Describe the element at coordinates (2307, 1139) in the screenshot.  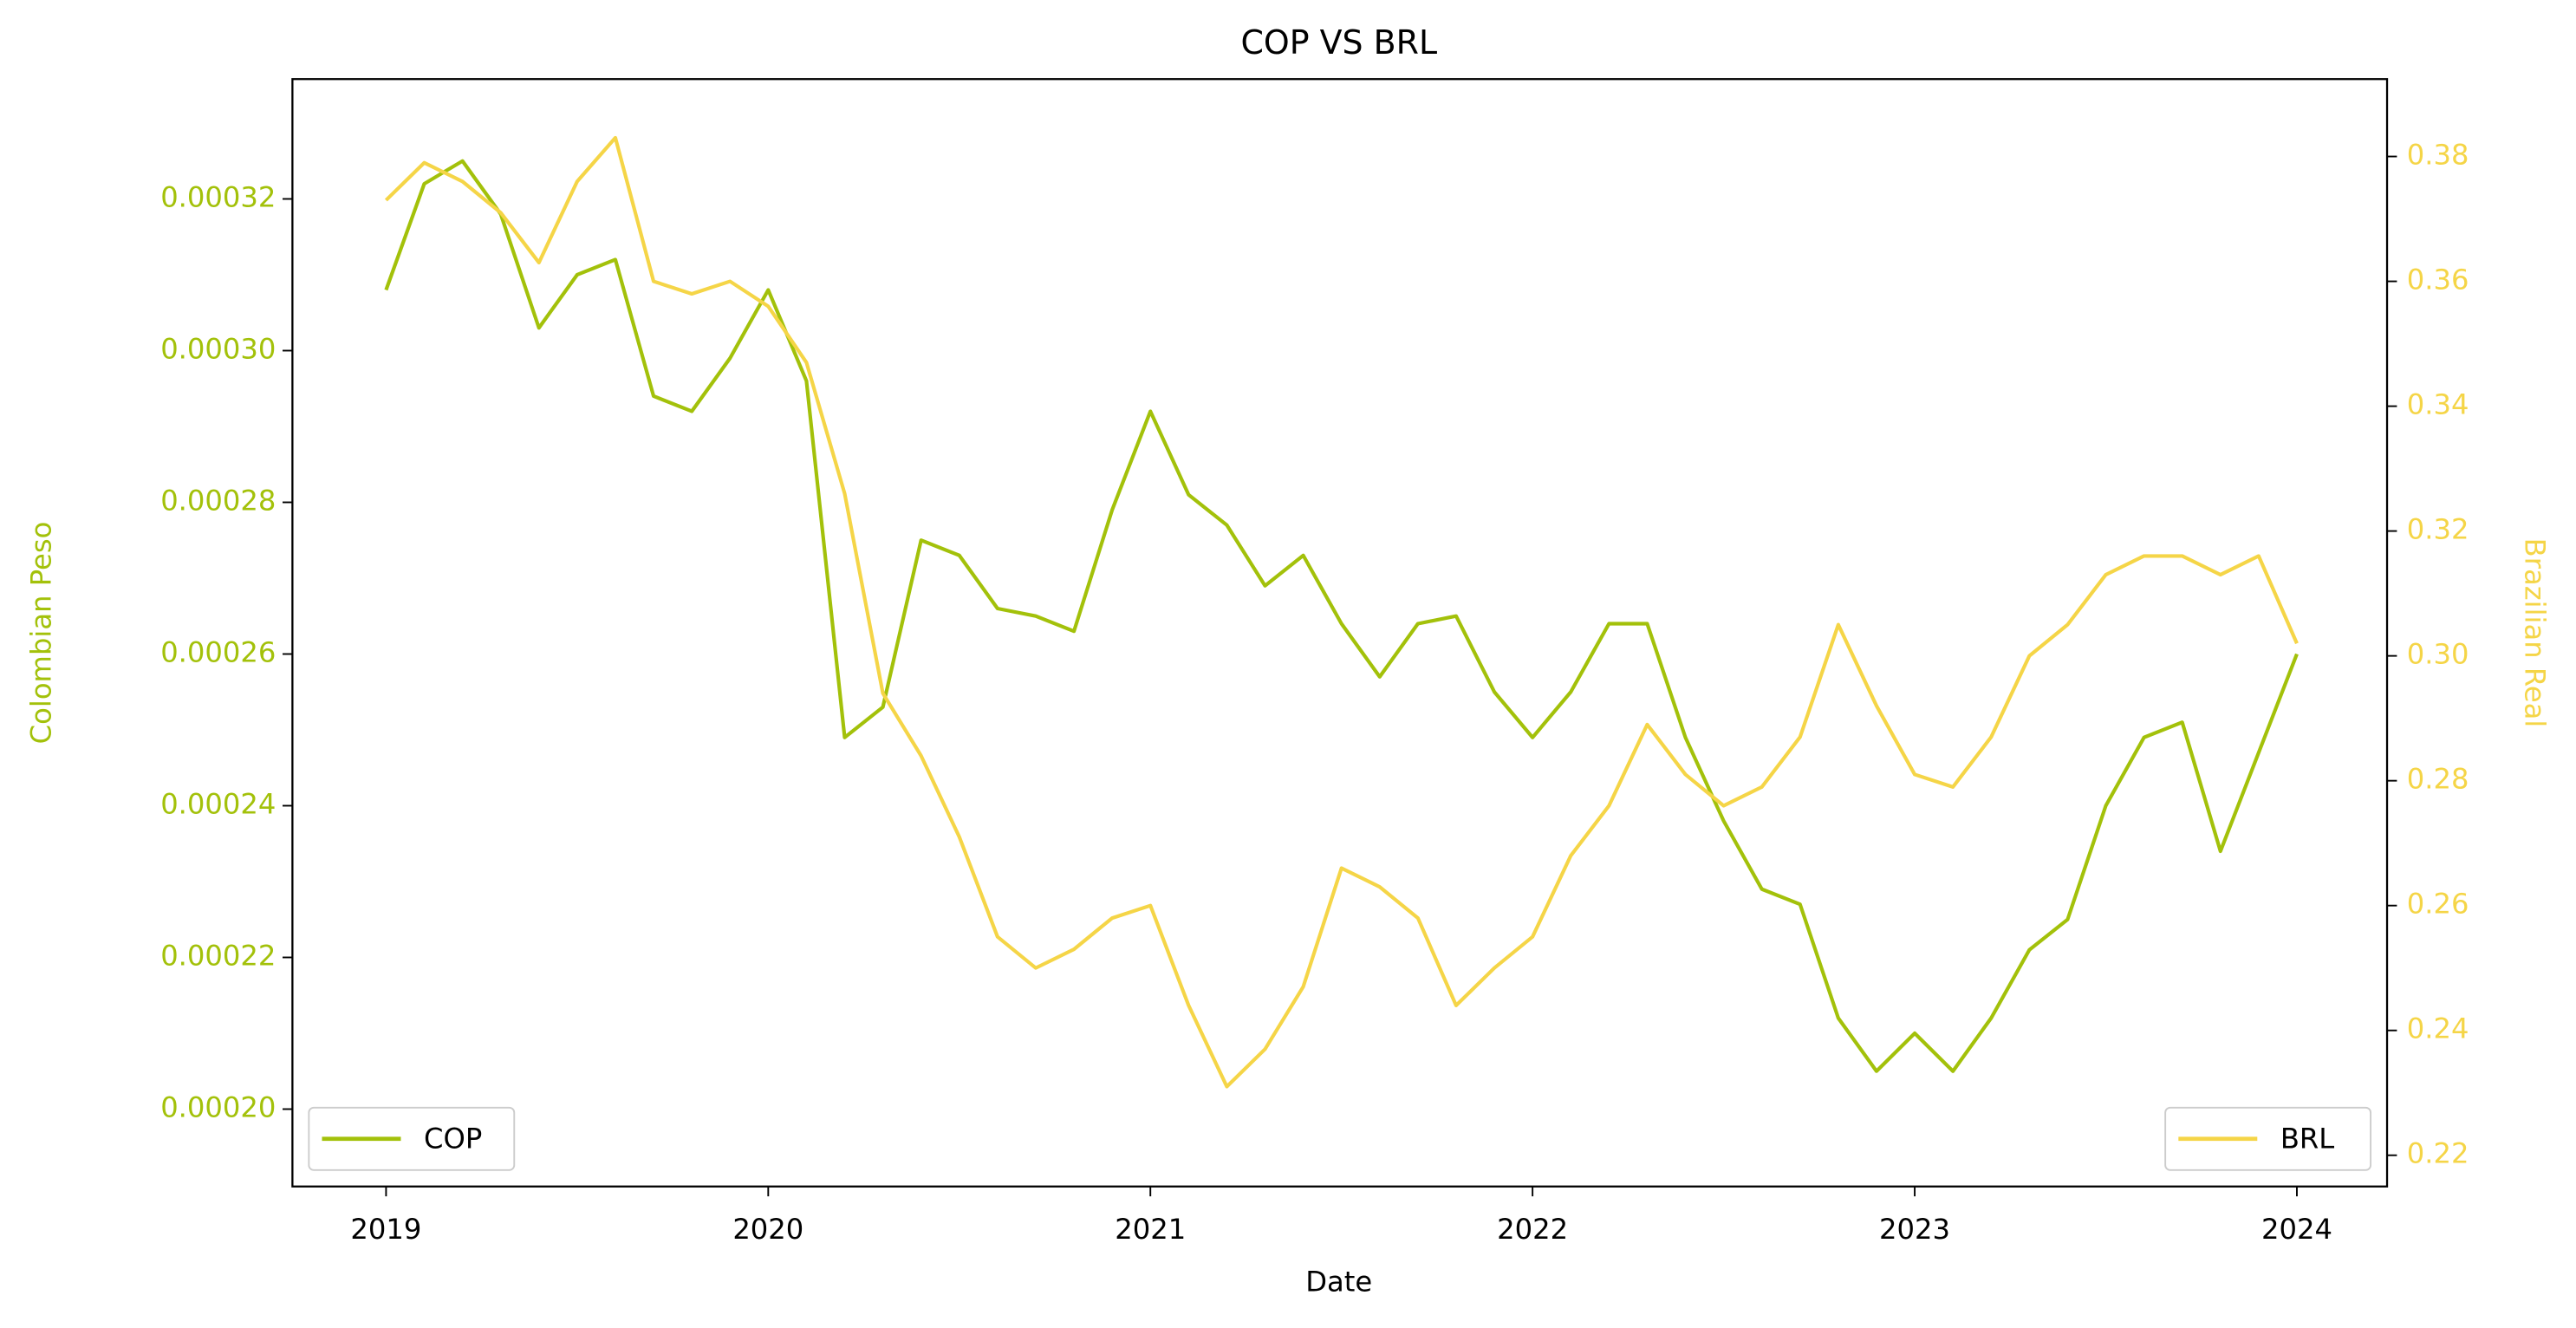
I see `legend-label: BRL` at that location.